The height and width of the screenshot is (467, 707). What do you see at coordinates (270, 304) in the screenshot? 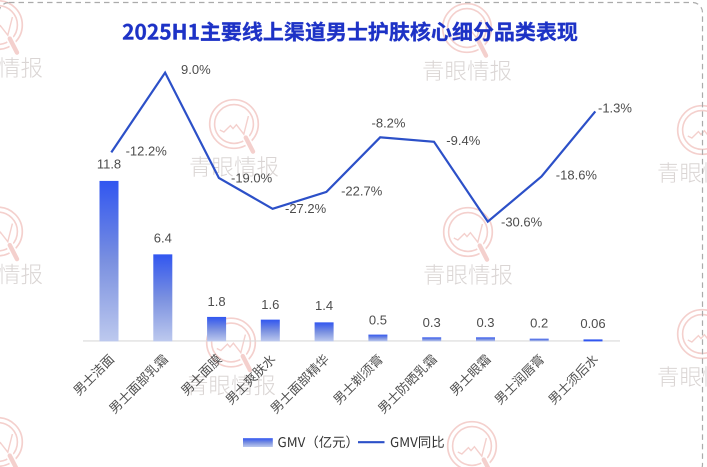
I see `svg-text: 1.6` at bounding box center [270, 304].